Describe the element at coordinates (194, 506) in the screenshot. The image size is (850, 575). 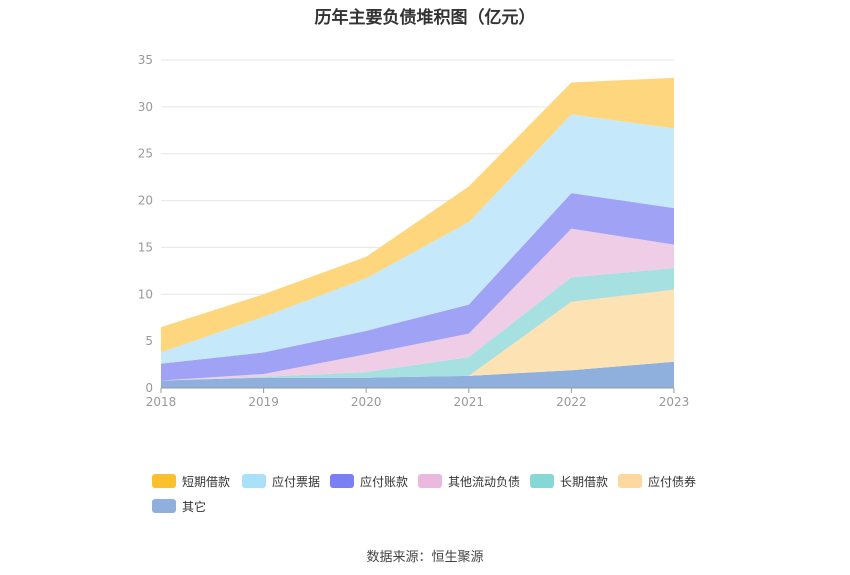
I see `legend-label: 其它` at that location.